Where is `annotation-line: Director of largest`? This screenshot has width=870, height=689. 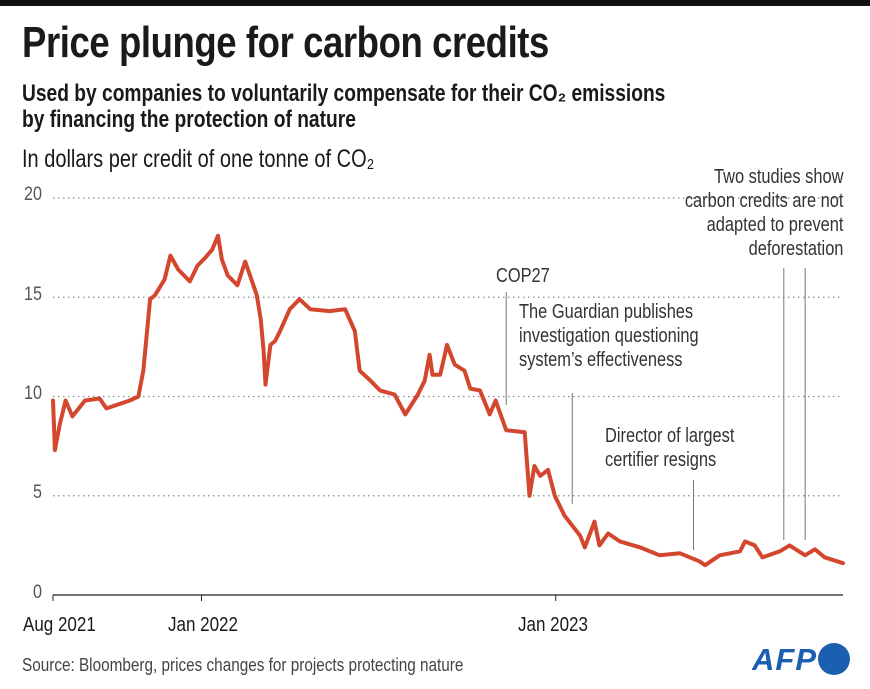 annotation-line: Director of largest is located at coordinates (670, 436).